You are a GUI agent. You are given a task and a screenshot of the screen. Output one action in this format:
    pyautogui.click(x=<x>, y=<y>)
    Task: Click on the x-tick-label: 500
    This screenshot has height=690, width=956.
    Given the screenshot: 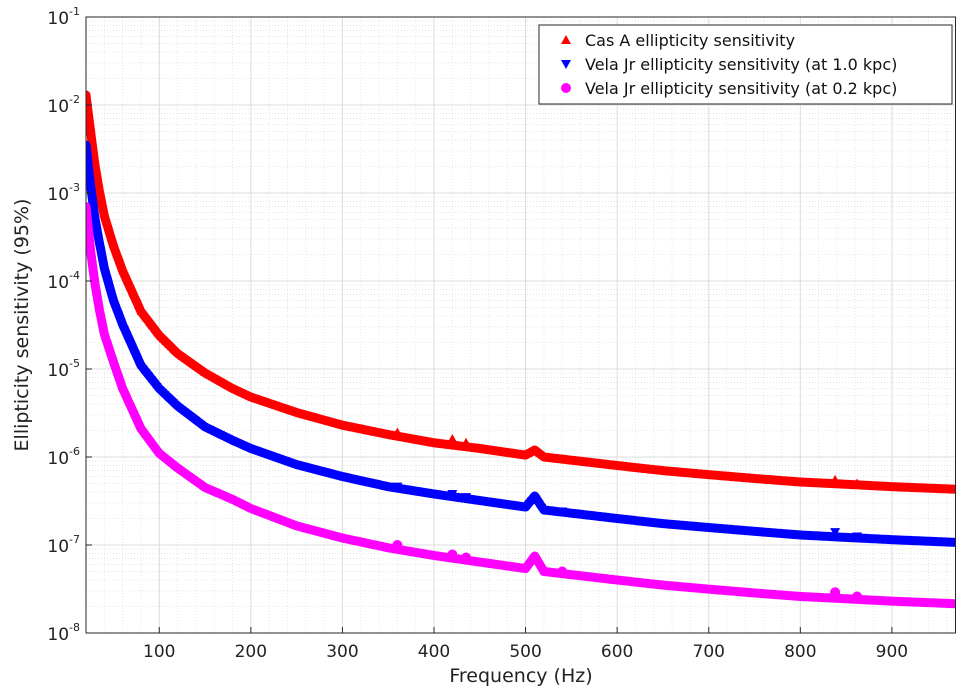 What is the action you would take?
    pyautogui.click(x=525, y=652)
    